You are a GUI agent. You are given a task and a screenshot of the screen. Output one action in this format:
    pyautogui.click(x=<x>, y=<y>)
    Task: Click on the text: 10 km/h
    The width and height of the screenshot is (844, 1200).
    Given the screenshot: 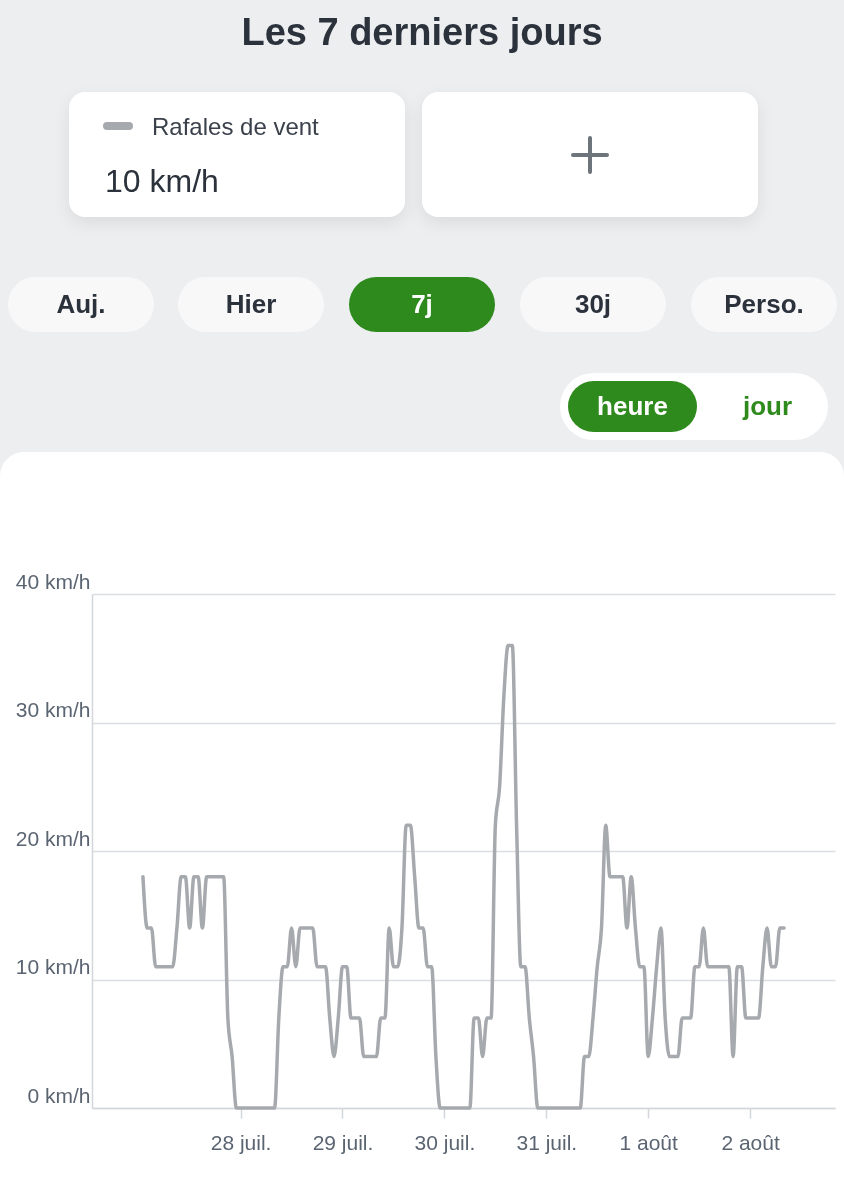 What is the action you would take?
    pyautogui.click(x=162, y=181)
    